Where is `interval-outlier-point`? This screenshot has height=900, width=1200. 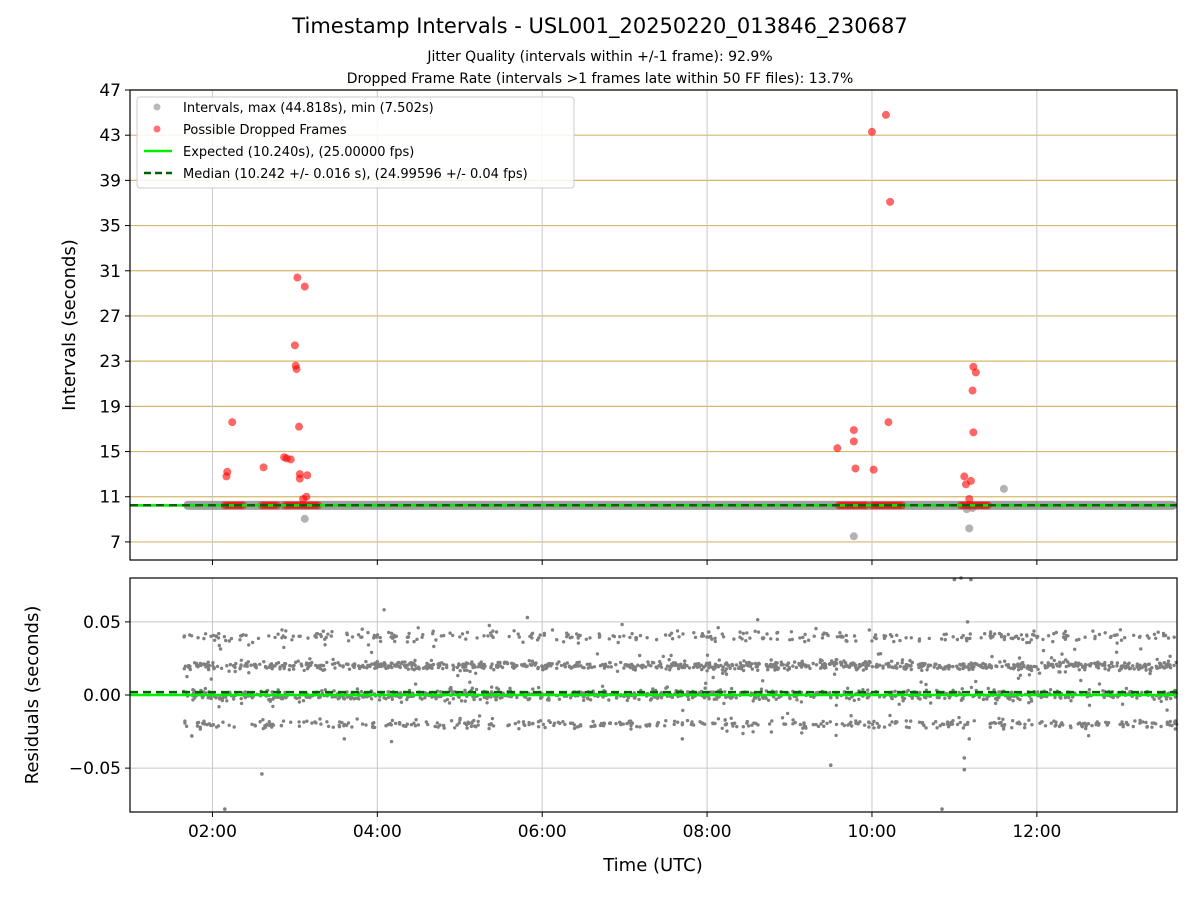 interval-outlier-point is located at coordinates (1003, 488).